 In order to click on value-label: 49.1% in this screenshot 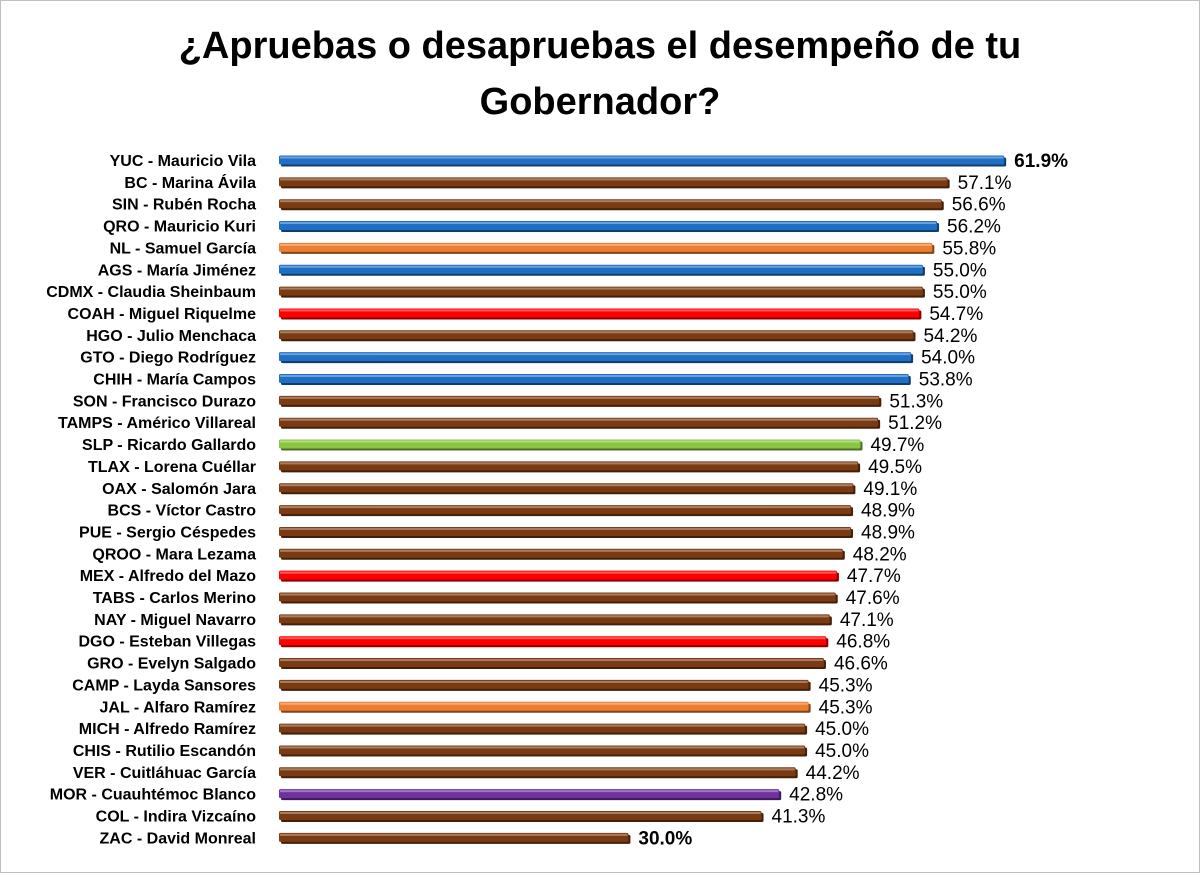, I will do `click(890, 489)`.